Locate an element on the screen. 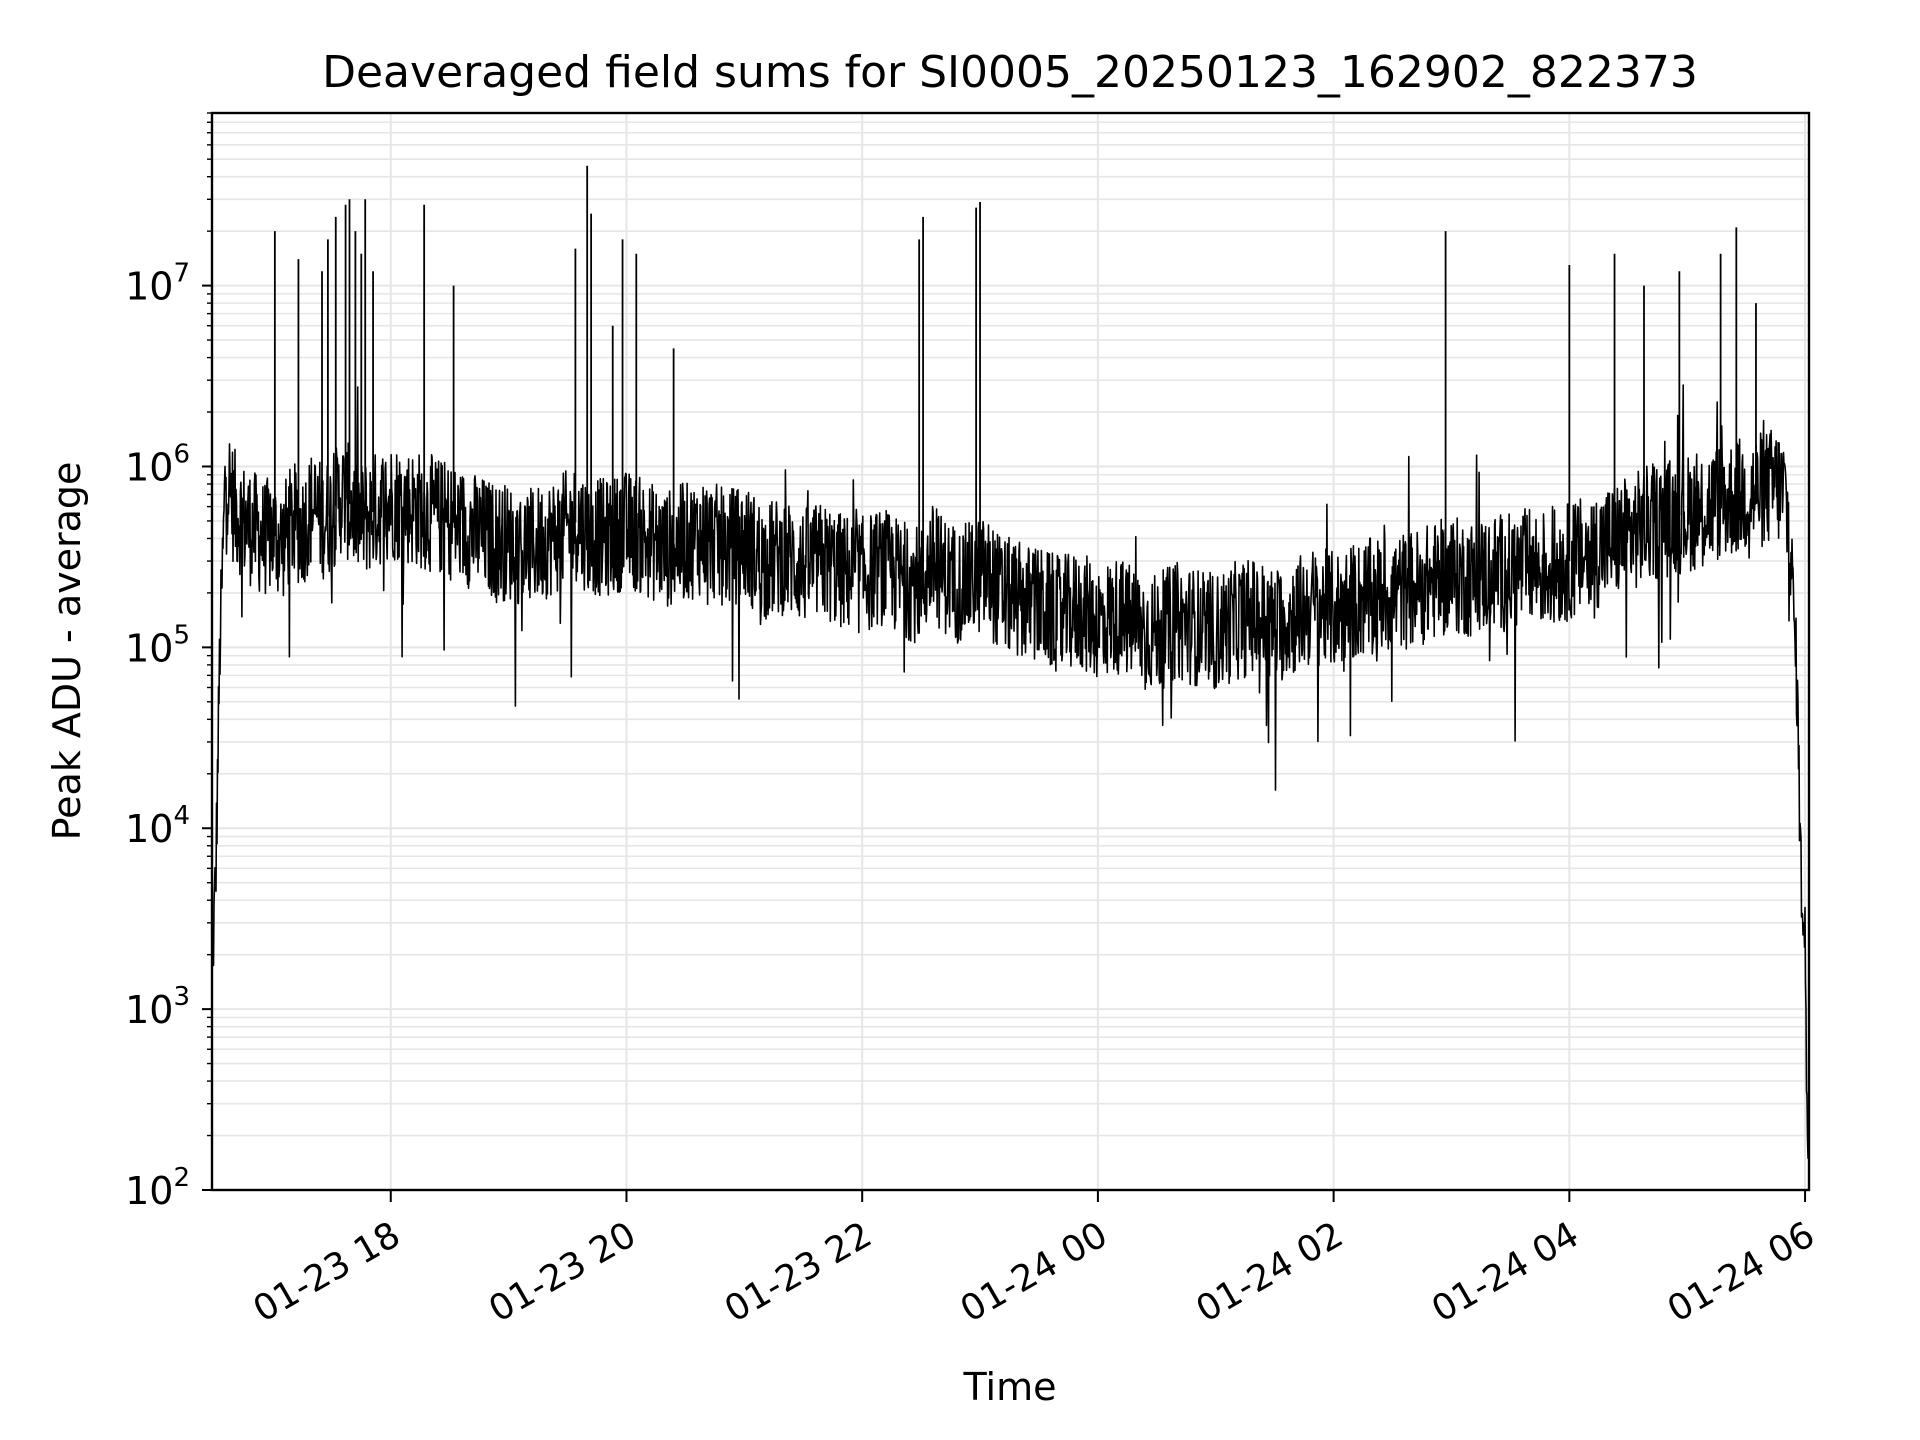  x-tick-label: 01-24 00 is located at coordinates (1034, 1272).